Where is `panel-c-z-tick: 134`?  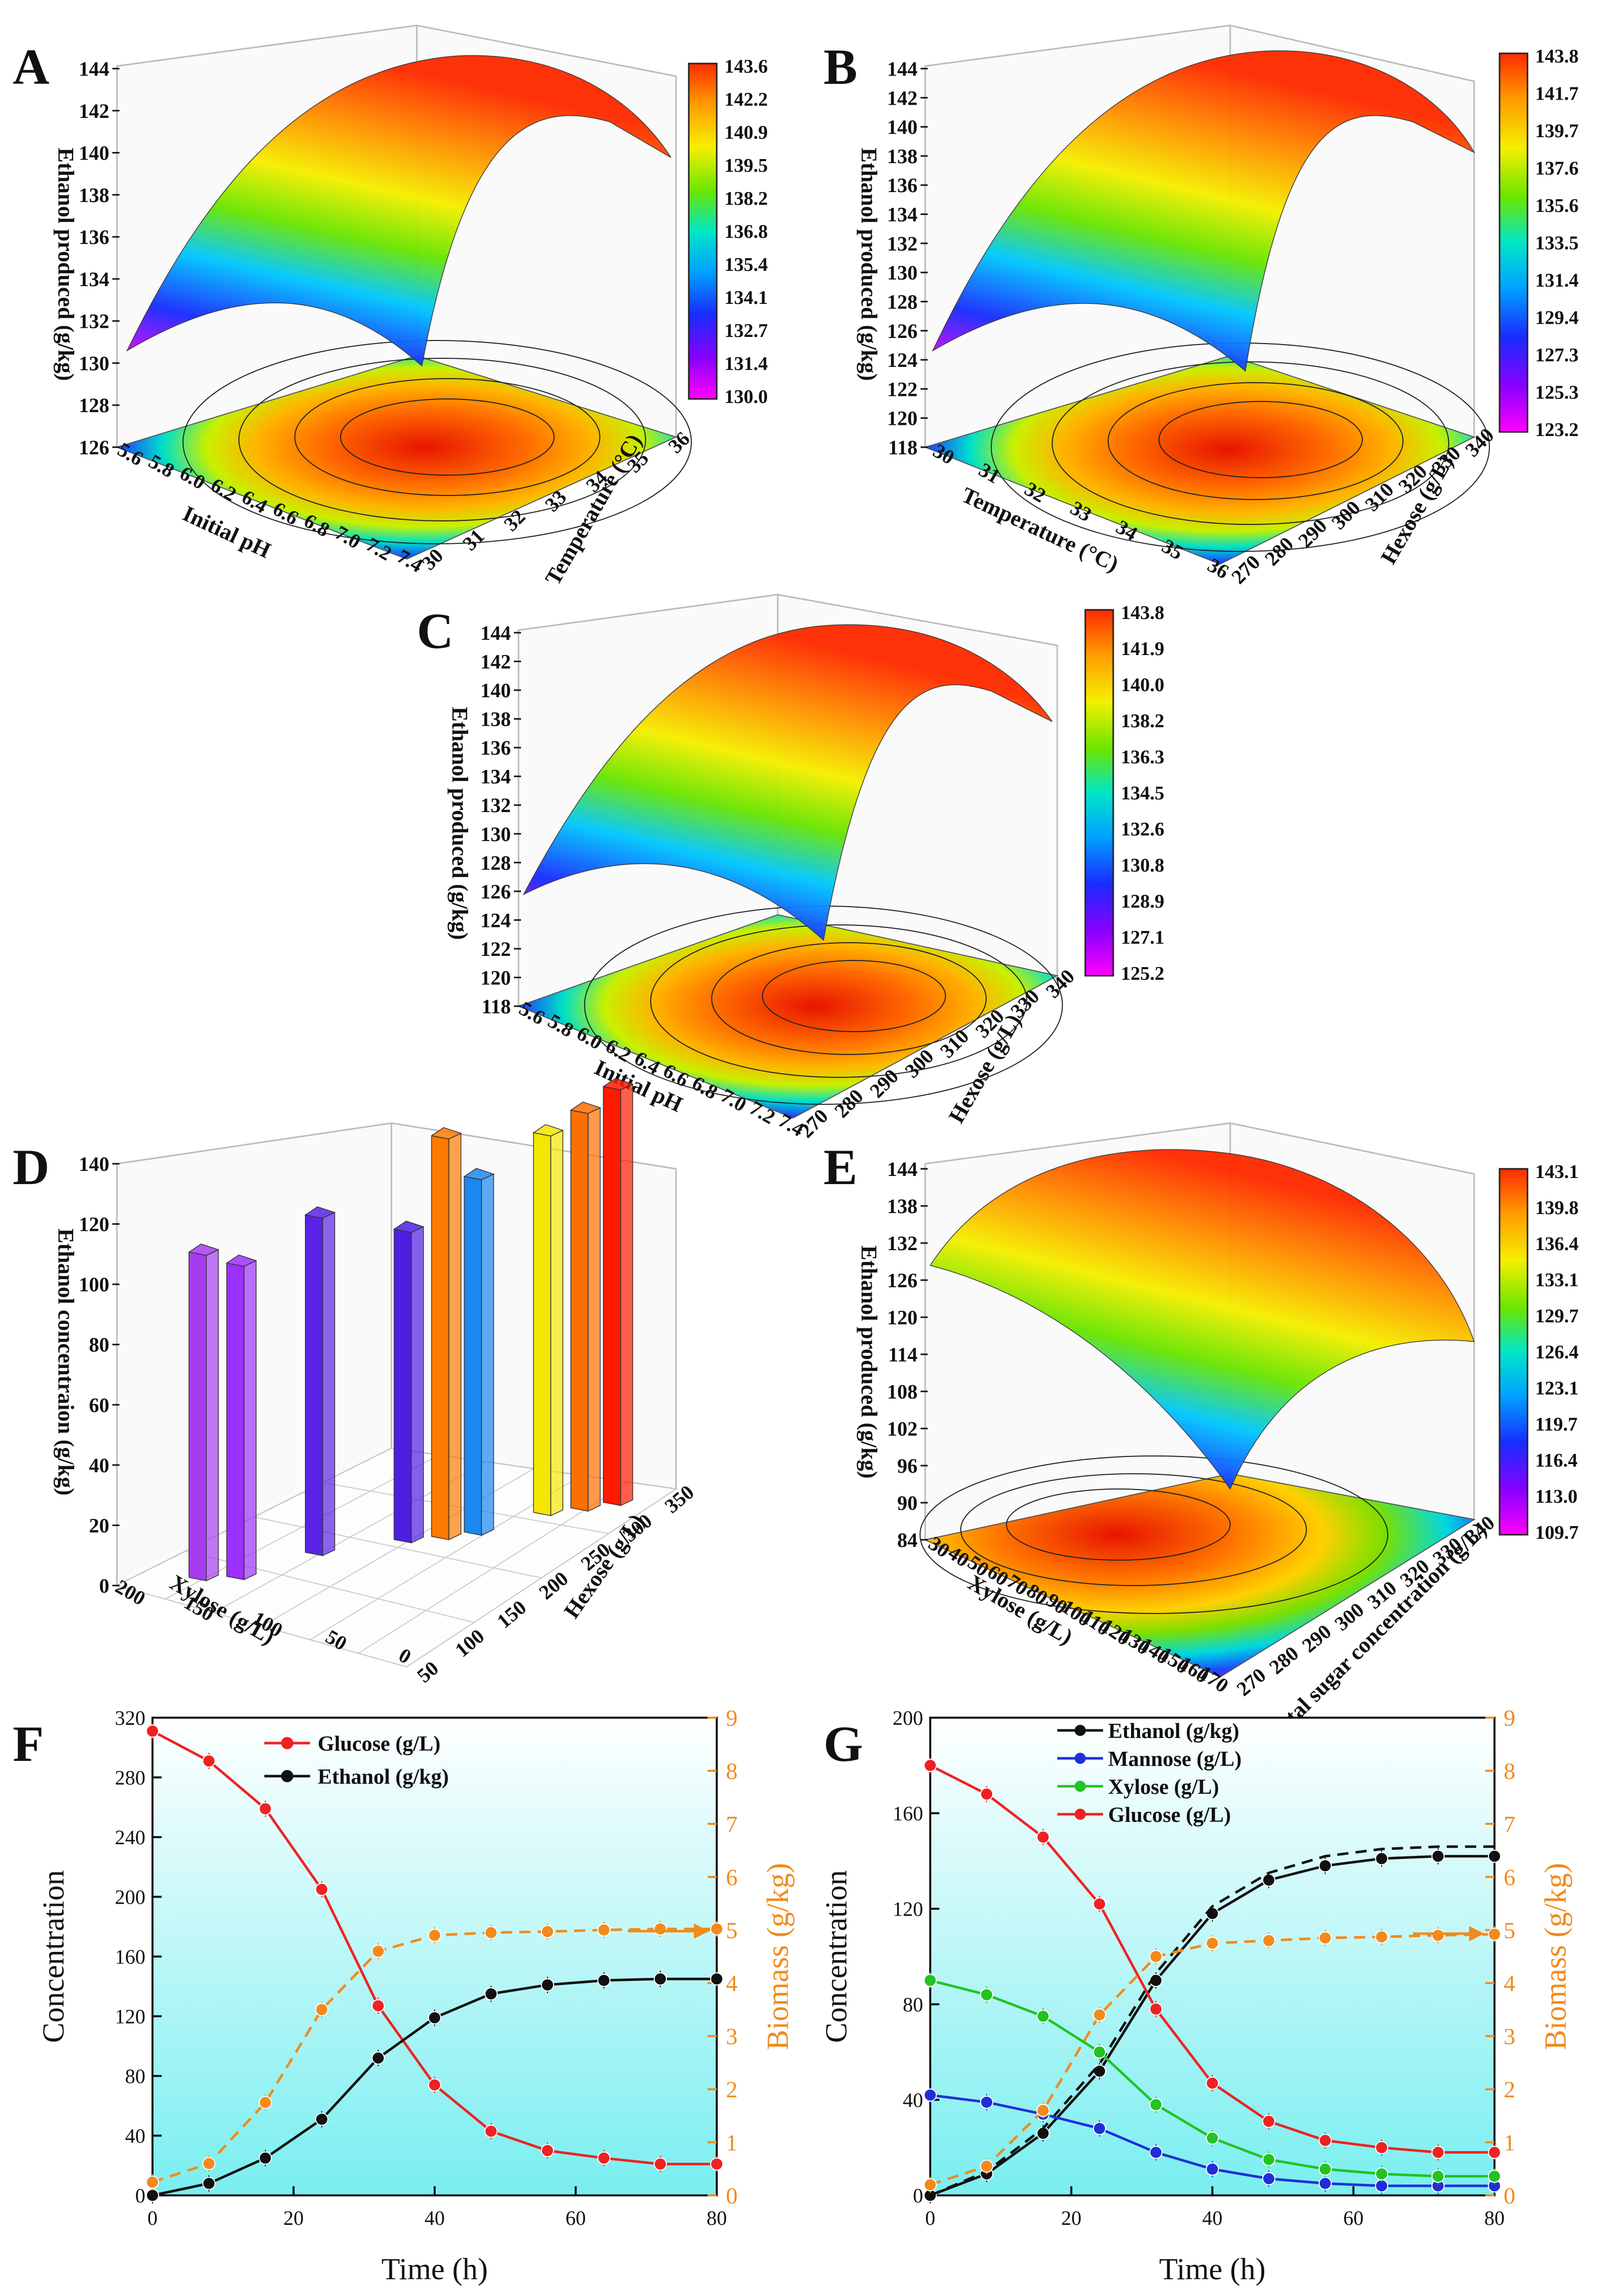
panel-c-z-tick: 134 is located at coordinates (495, 777).